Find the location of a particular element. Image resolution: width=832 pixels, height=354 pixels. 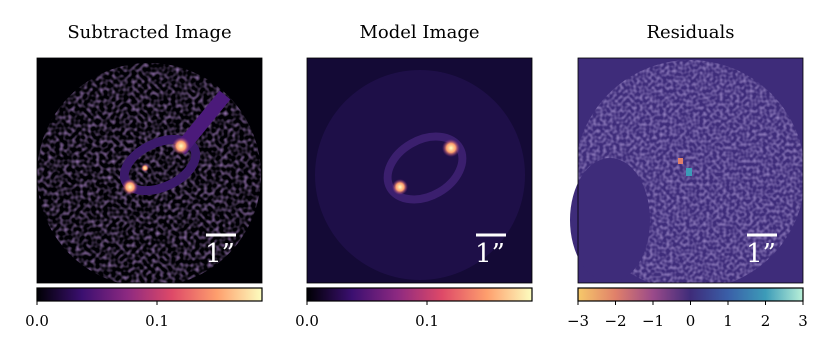

colorbar-tick-label: −3 is located at coordinates (578, 321).